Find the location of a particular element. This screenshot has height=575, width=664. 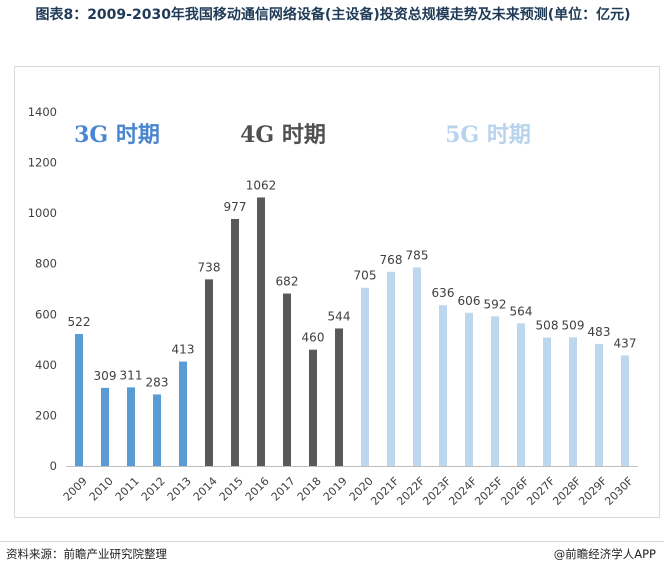

y-tick-label: 1000 is located at coordinates (42, 213).